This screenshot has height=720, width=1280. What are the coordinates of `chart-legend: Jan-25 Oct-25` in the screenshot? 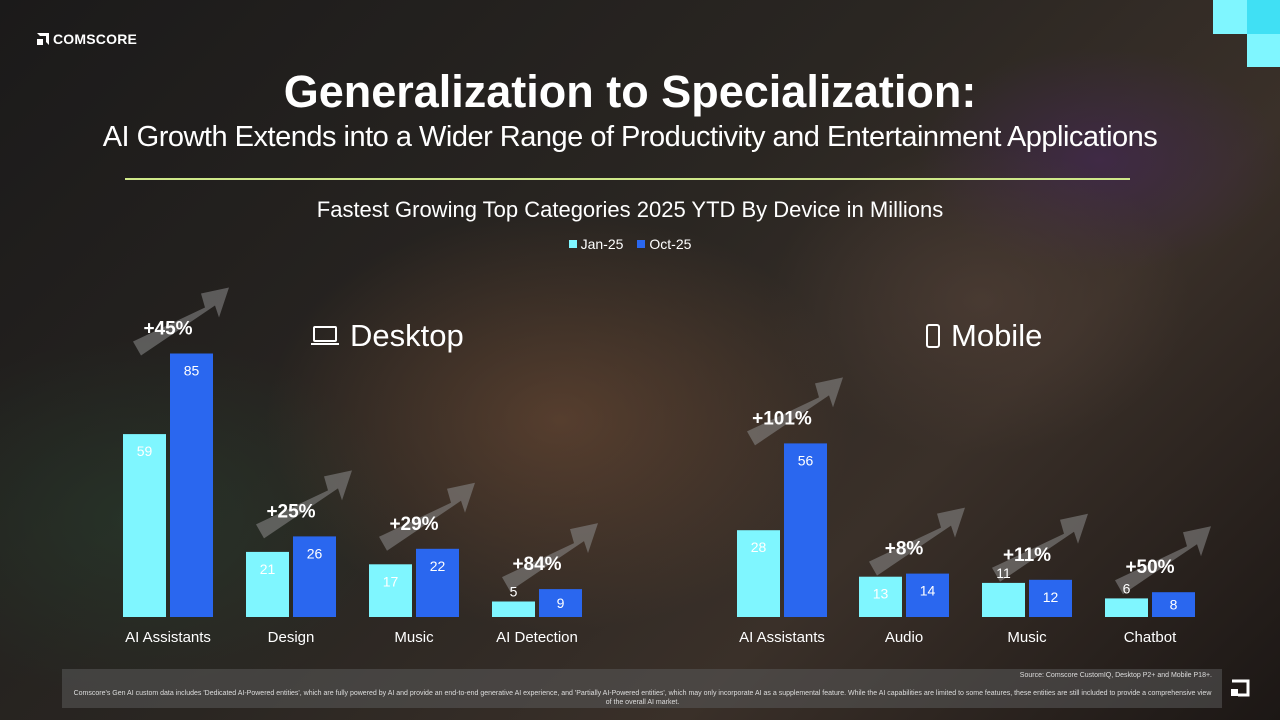 It's located at (630, 244).